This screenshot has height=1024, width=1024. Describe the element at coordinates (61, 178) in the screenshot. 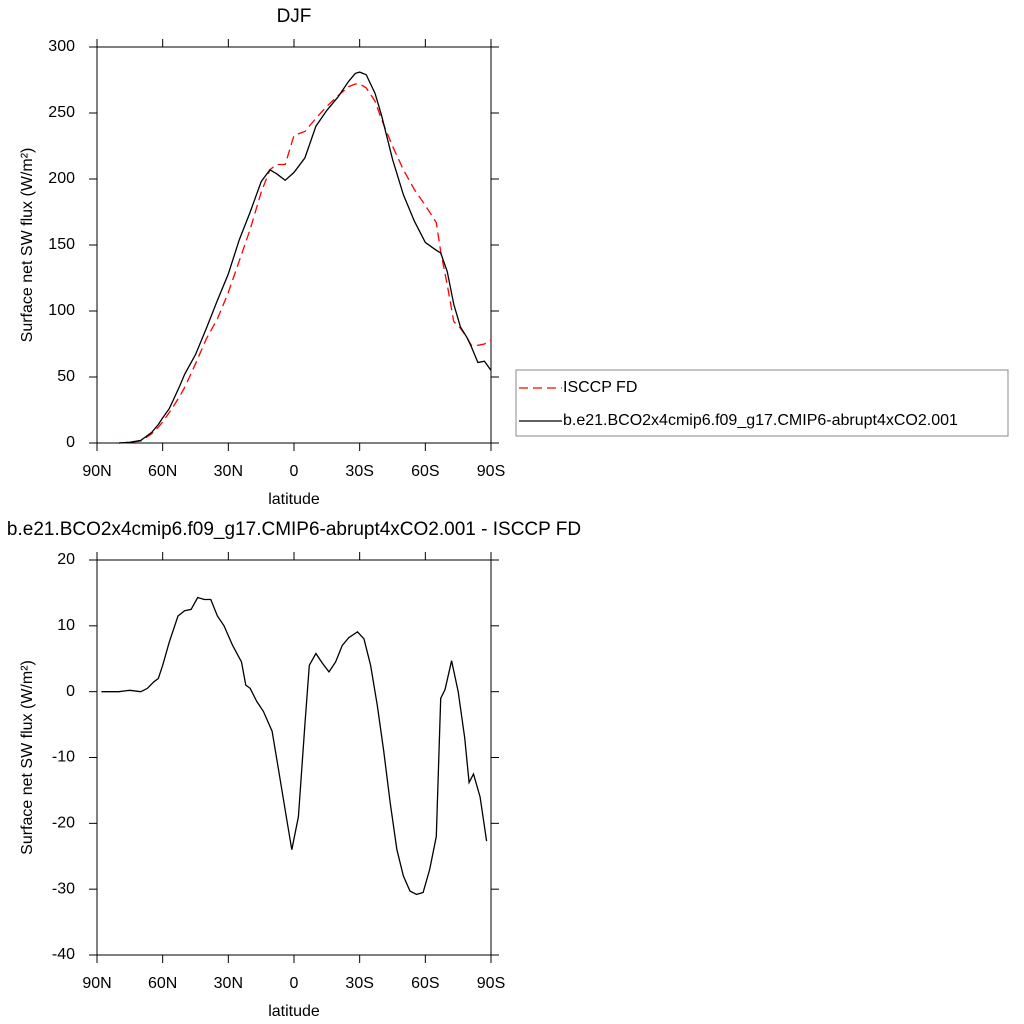

I see `y-tick-label: 200` at that location.